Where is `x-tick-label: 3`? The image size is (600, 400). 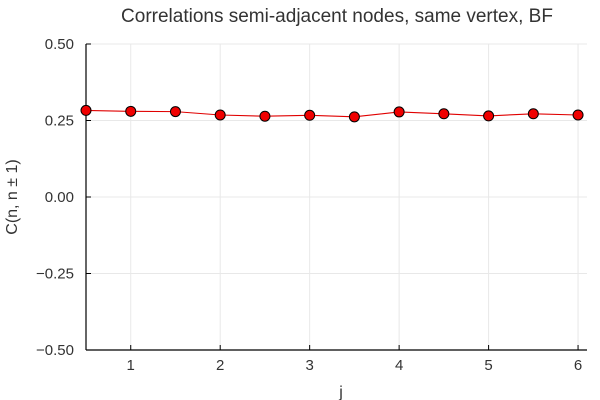
x-tick-label: 3 is located at coordinates (309, 365).